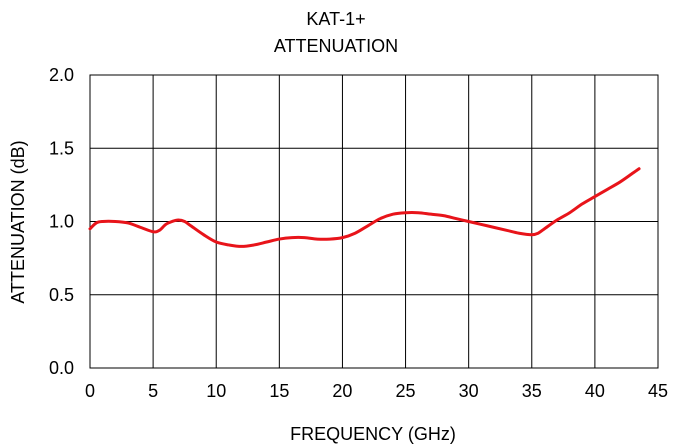 The width and height of the screenshot is (673, 446). I want to click on x-axis-label: FREQUENCY (GHz), so click(373, 434).